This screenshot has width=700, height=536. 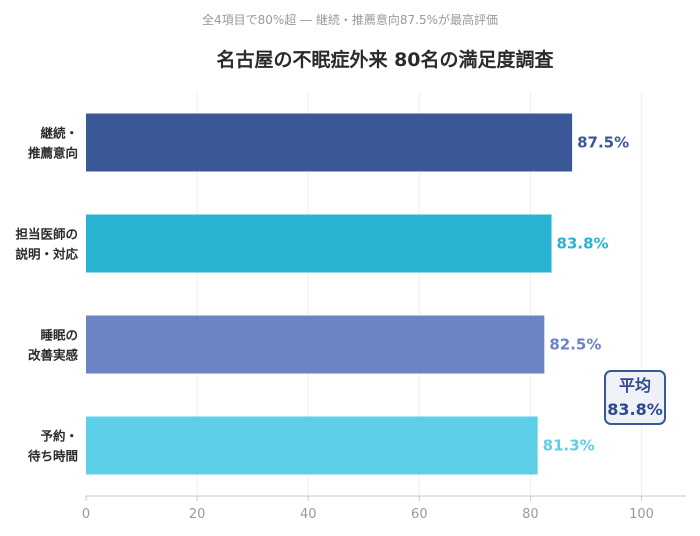 What do you see at coordinates (575, 345) in the screenshot?
I see `data-label: 82.5%` at bounding box center [575, 345].